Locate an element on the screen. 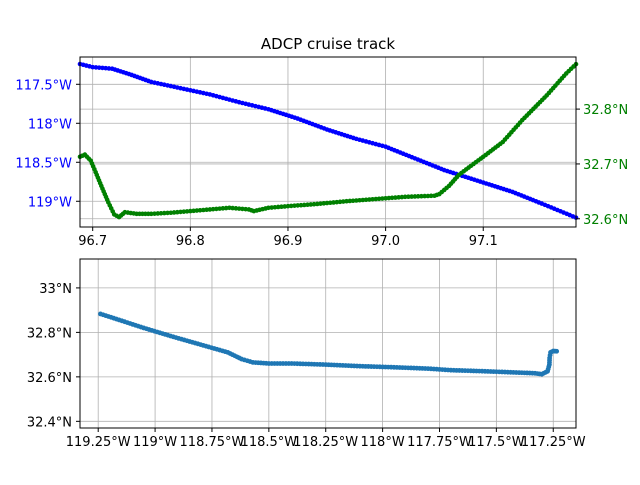 The width and height of the screenshot is (640, 485). x-tick-label: 118.25°W is located at coordinates (325, 442).